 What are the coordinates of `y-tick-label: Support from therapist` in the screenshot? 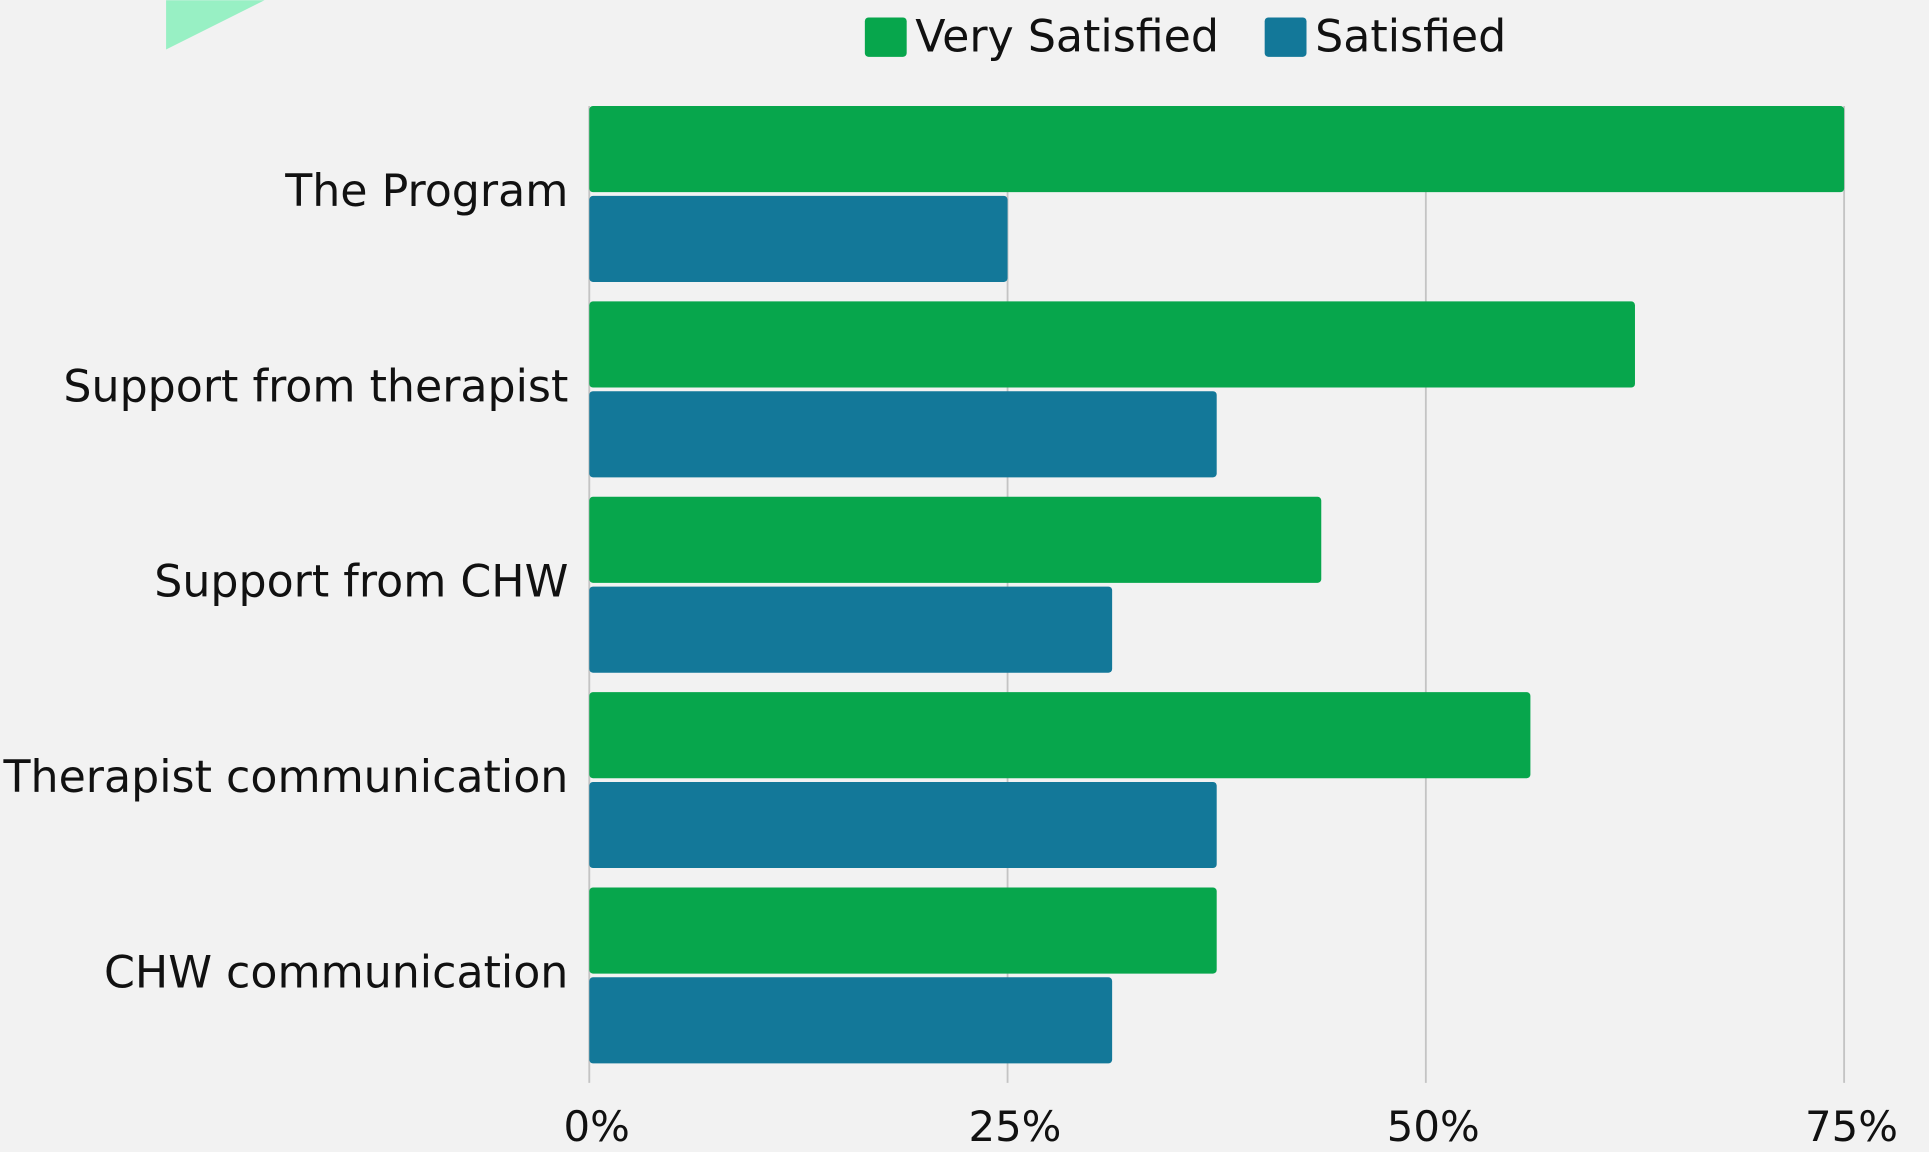 It's located at (315, 386).